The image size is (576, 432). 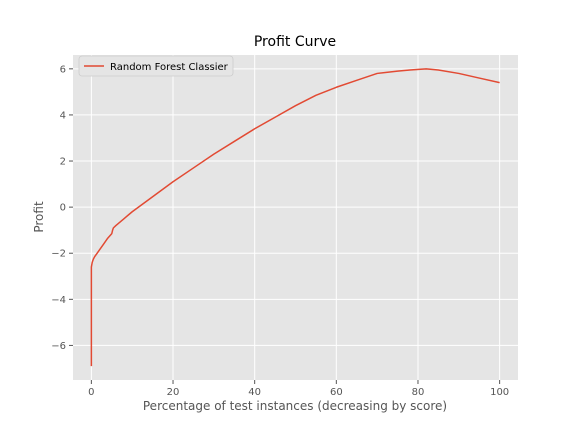 I want to click on y-tick-label: 2, so click(x=63, y=162).